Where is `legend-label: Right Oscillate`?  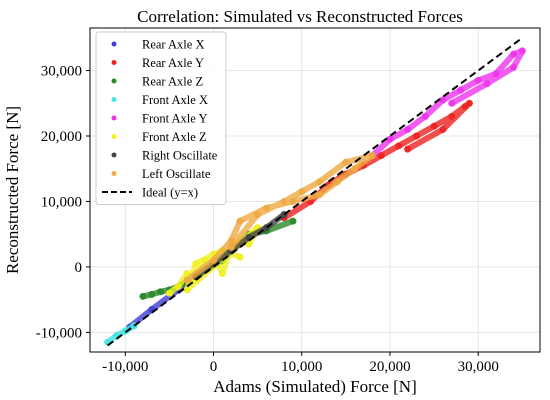 legend-label: Right Oscillate is located at coordinates (180, 156).